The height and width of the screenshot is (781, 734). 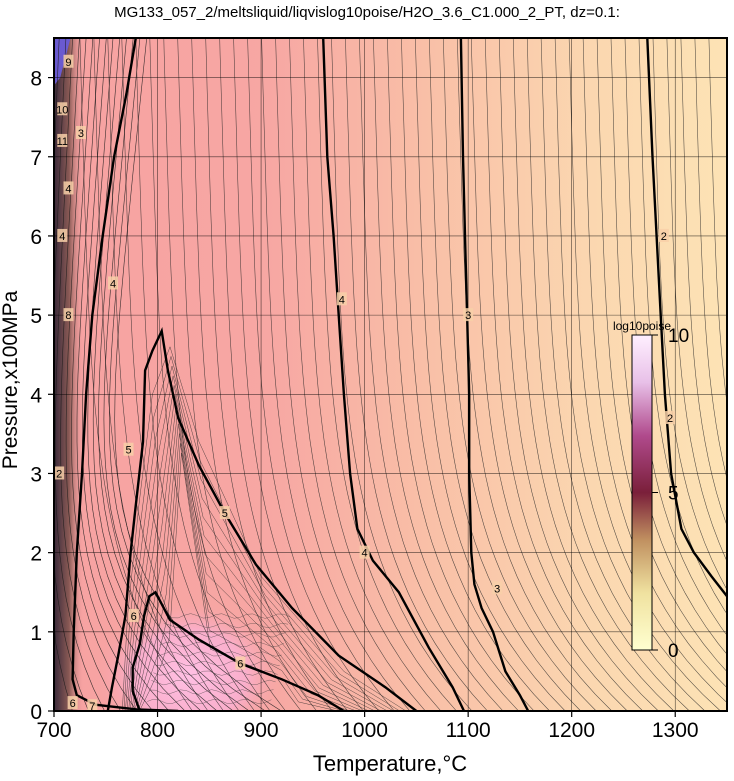 What do you see at coordinates (678, 336) in the screenshot?
I see `colorbar-tick-label: 10` at bounding box center [678, 336].